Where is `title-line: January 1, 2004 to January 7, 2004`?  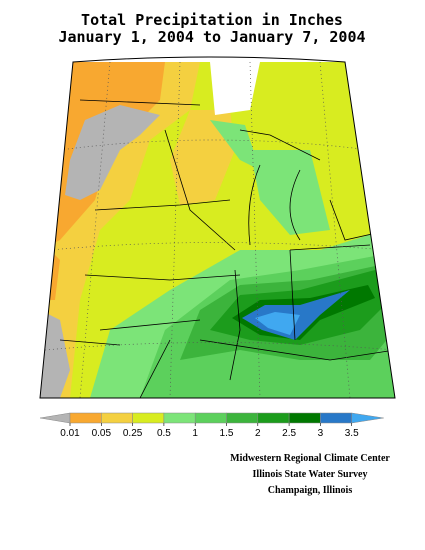
title-line: January 1, 2004 to January 7, 2004 is located at coordinates (211, 37).